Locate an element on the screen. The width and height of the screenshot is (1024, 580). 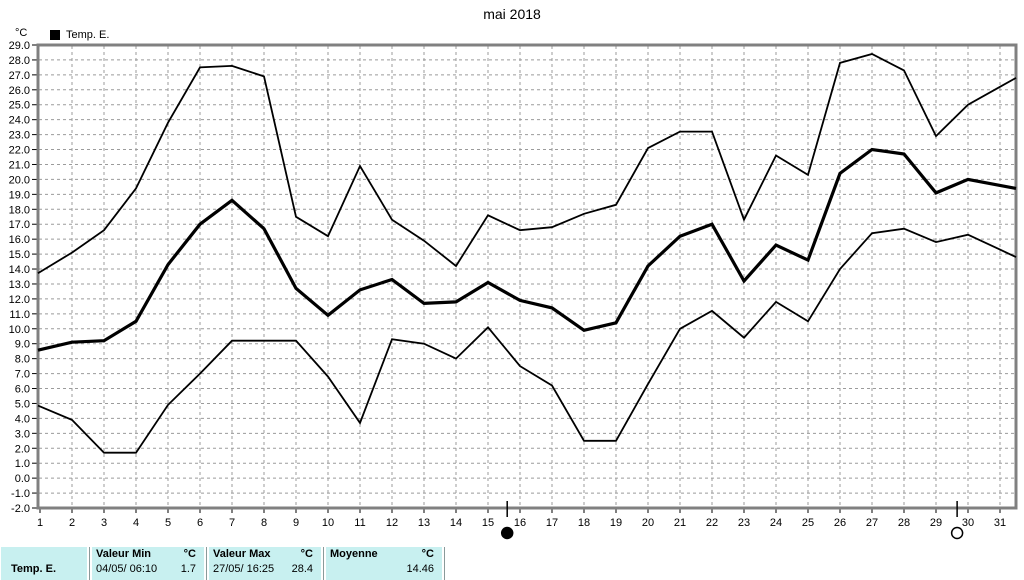
y-tick-label: 12.0 is located at coordinates (19, 300).